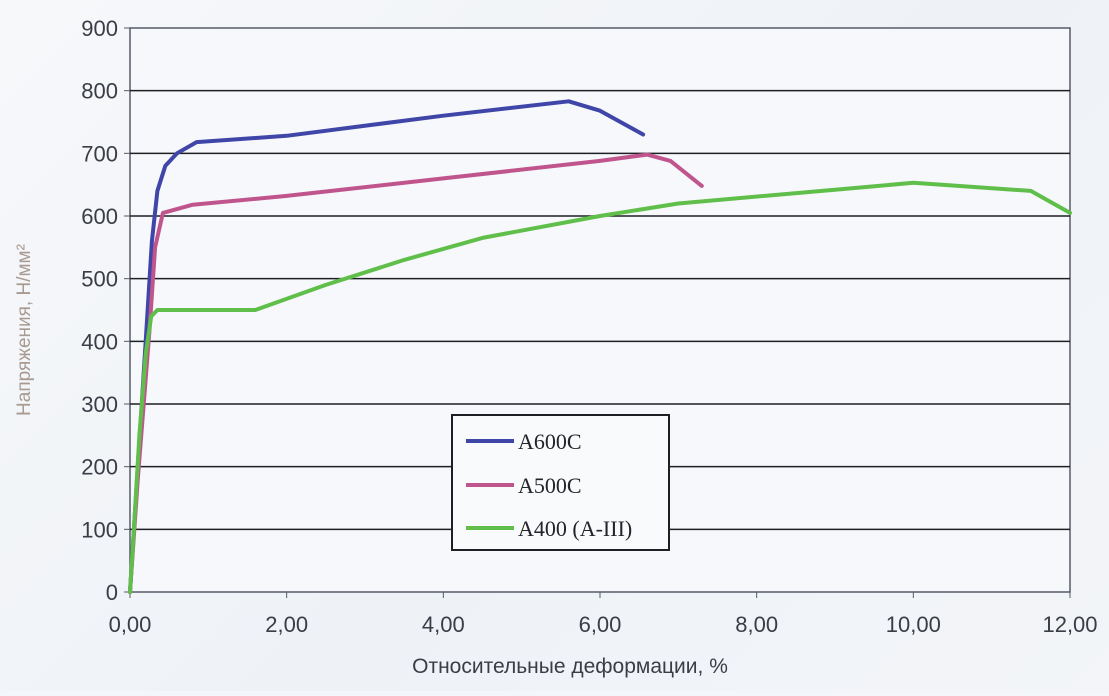 The width and height of the screenshot is (1109, 696). I want to click on x-tick-label-6: 12,00, so click(1069, 624).